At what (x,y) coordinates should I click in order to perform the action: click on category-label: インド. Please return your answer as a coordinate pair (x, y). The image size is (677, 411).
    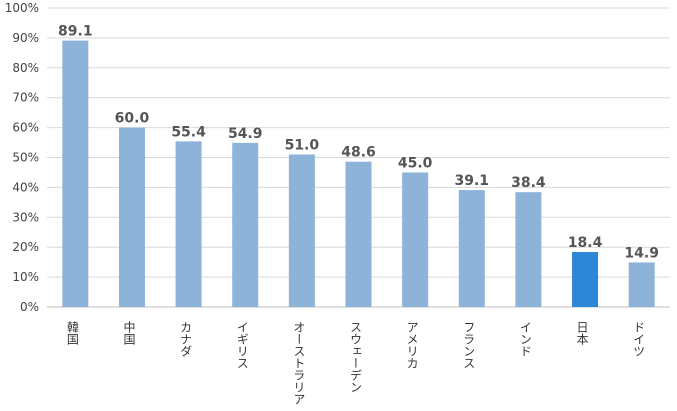
    Looking at the image, I should click on (525, 339).